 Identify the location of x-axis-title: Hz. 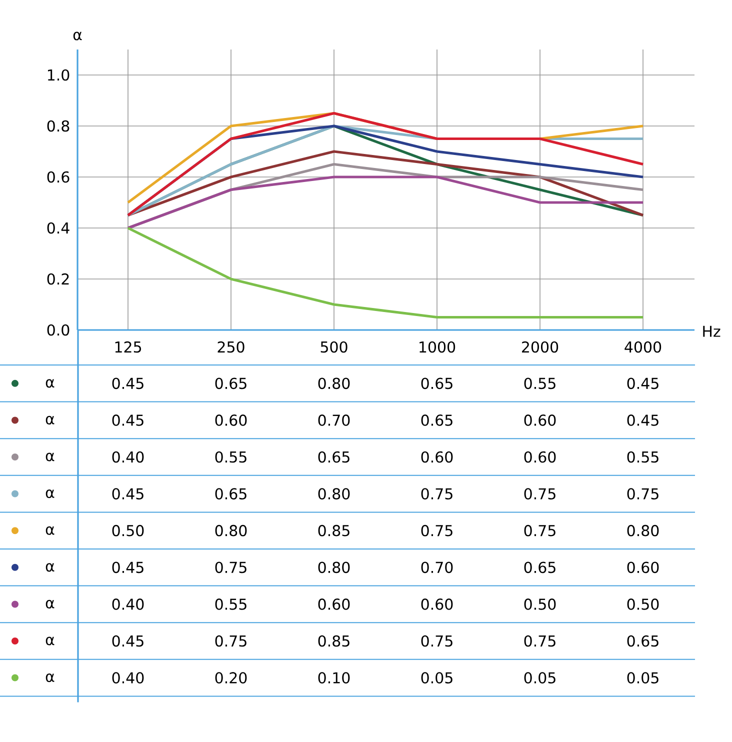
(711, 331).